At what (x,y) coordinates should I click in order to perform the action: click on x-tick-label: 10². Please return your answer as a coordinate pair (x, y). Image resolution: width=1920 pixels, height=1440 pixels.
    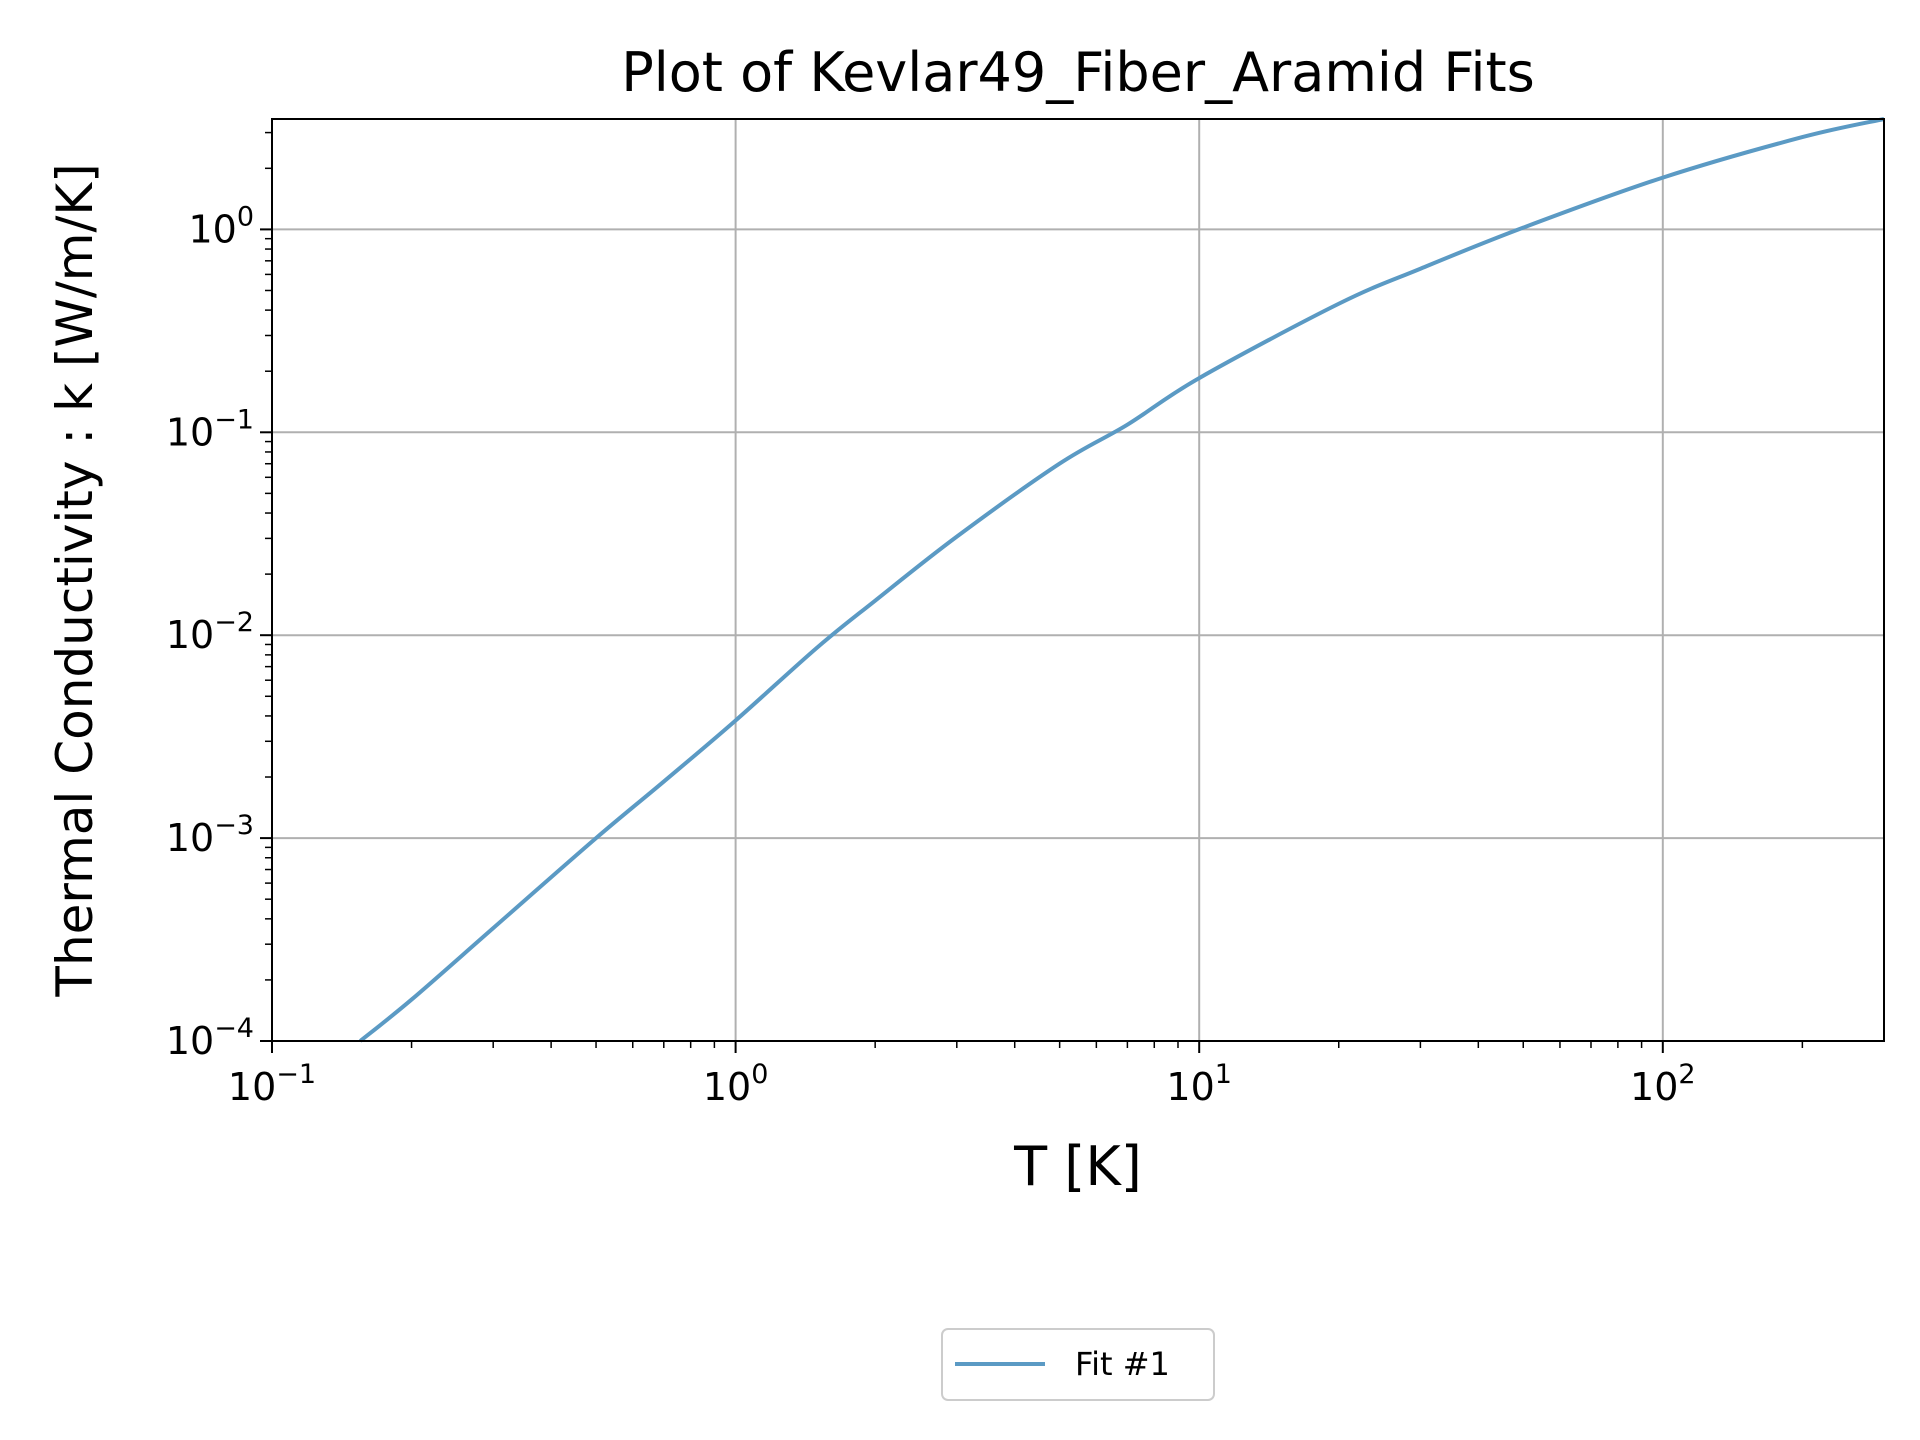
    Looking at the image, I should click on (1663, 1084).